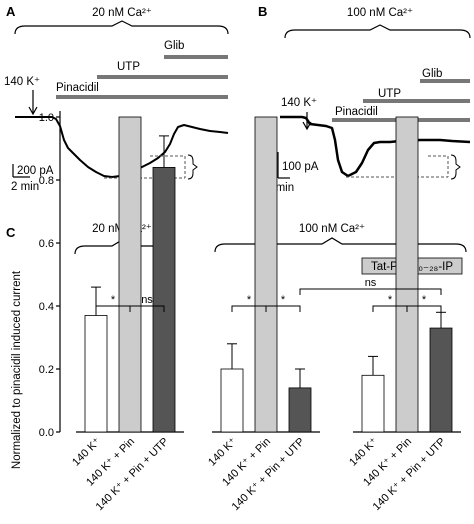 Image resolution: width=474 pixels, height=524 pixels. I want to click on panel-b-small-brace, so click(455, 167).